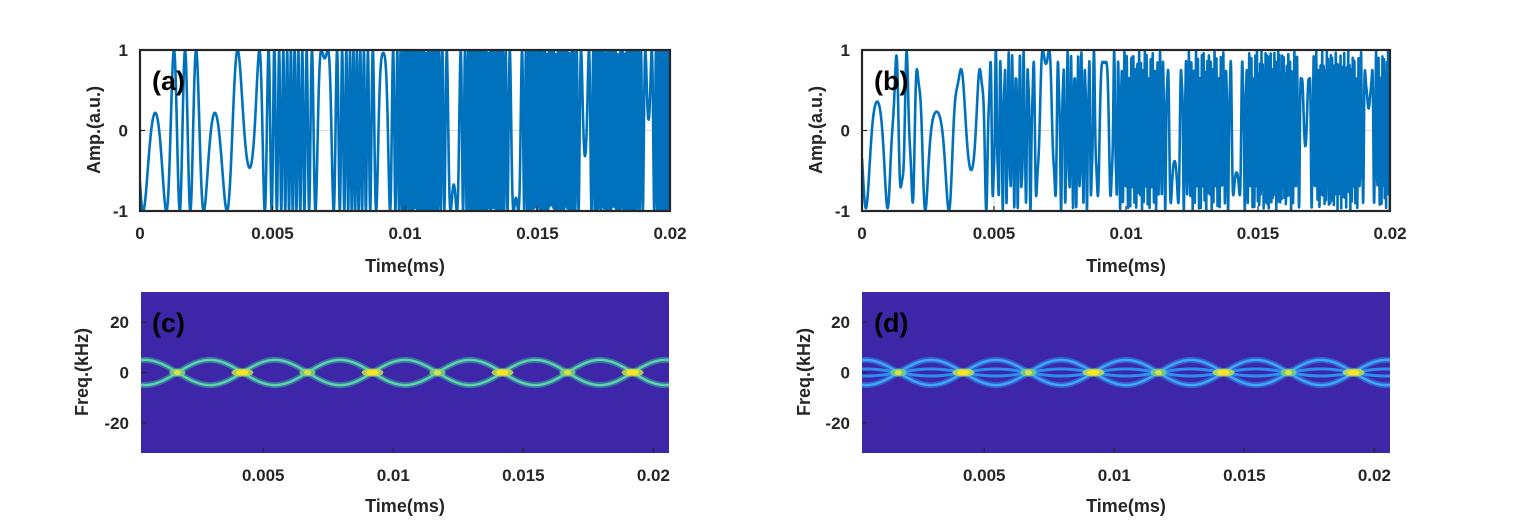  Describe the element at coordinates (405, 266) in the screenshot. I see `x-axis-label-a: Time(ms)` at that location.